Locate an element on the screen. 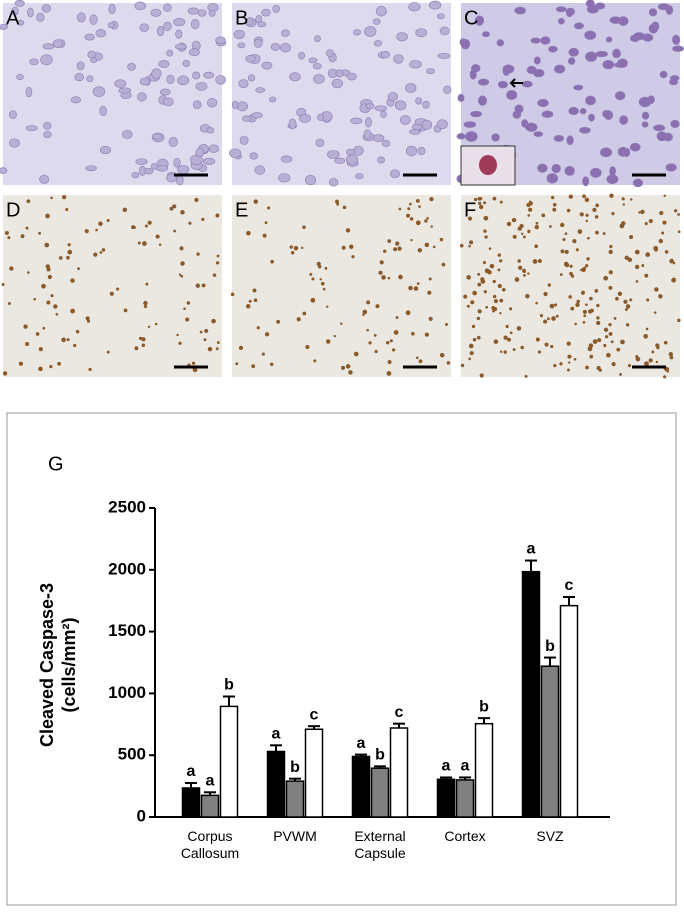  bar is located at coordinates (295, 799).